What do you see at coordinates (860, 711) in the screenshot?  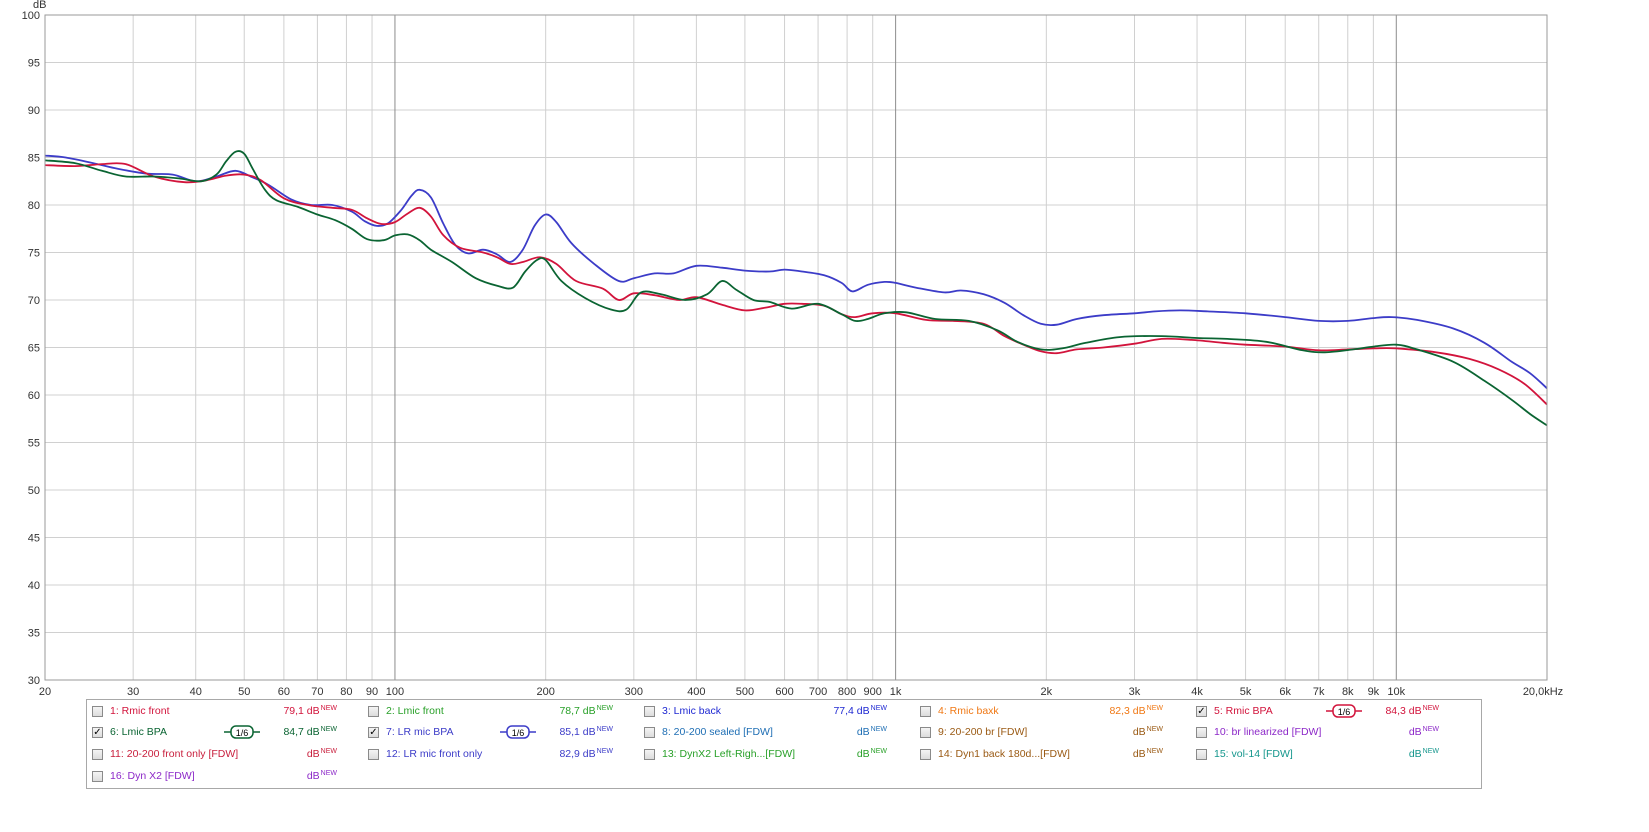 I see `legend-value: 77,4 dBNEW` at bounding box center [860, 711].